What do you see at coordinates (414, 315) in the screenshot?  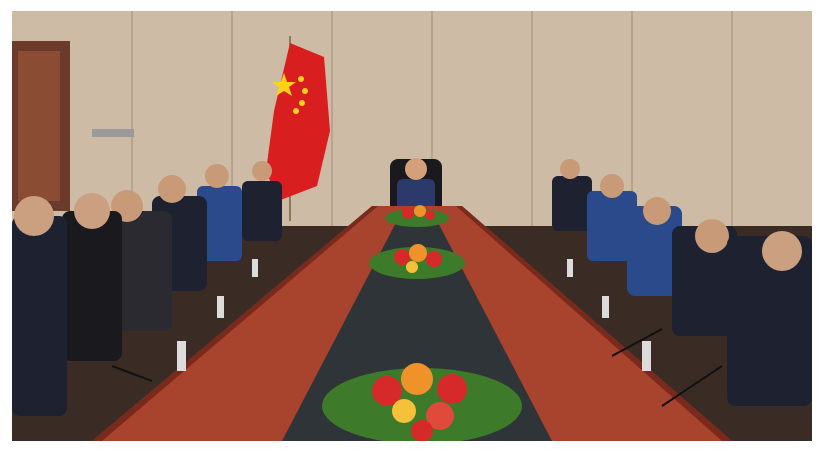 I see `table-items` at bounding box center [414, 315].